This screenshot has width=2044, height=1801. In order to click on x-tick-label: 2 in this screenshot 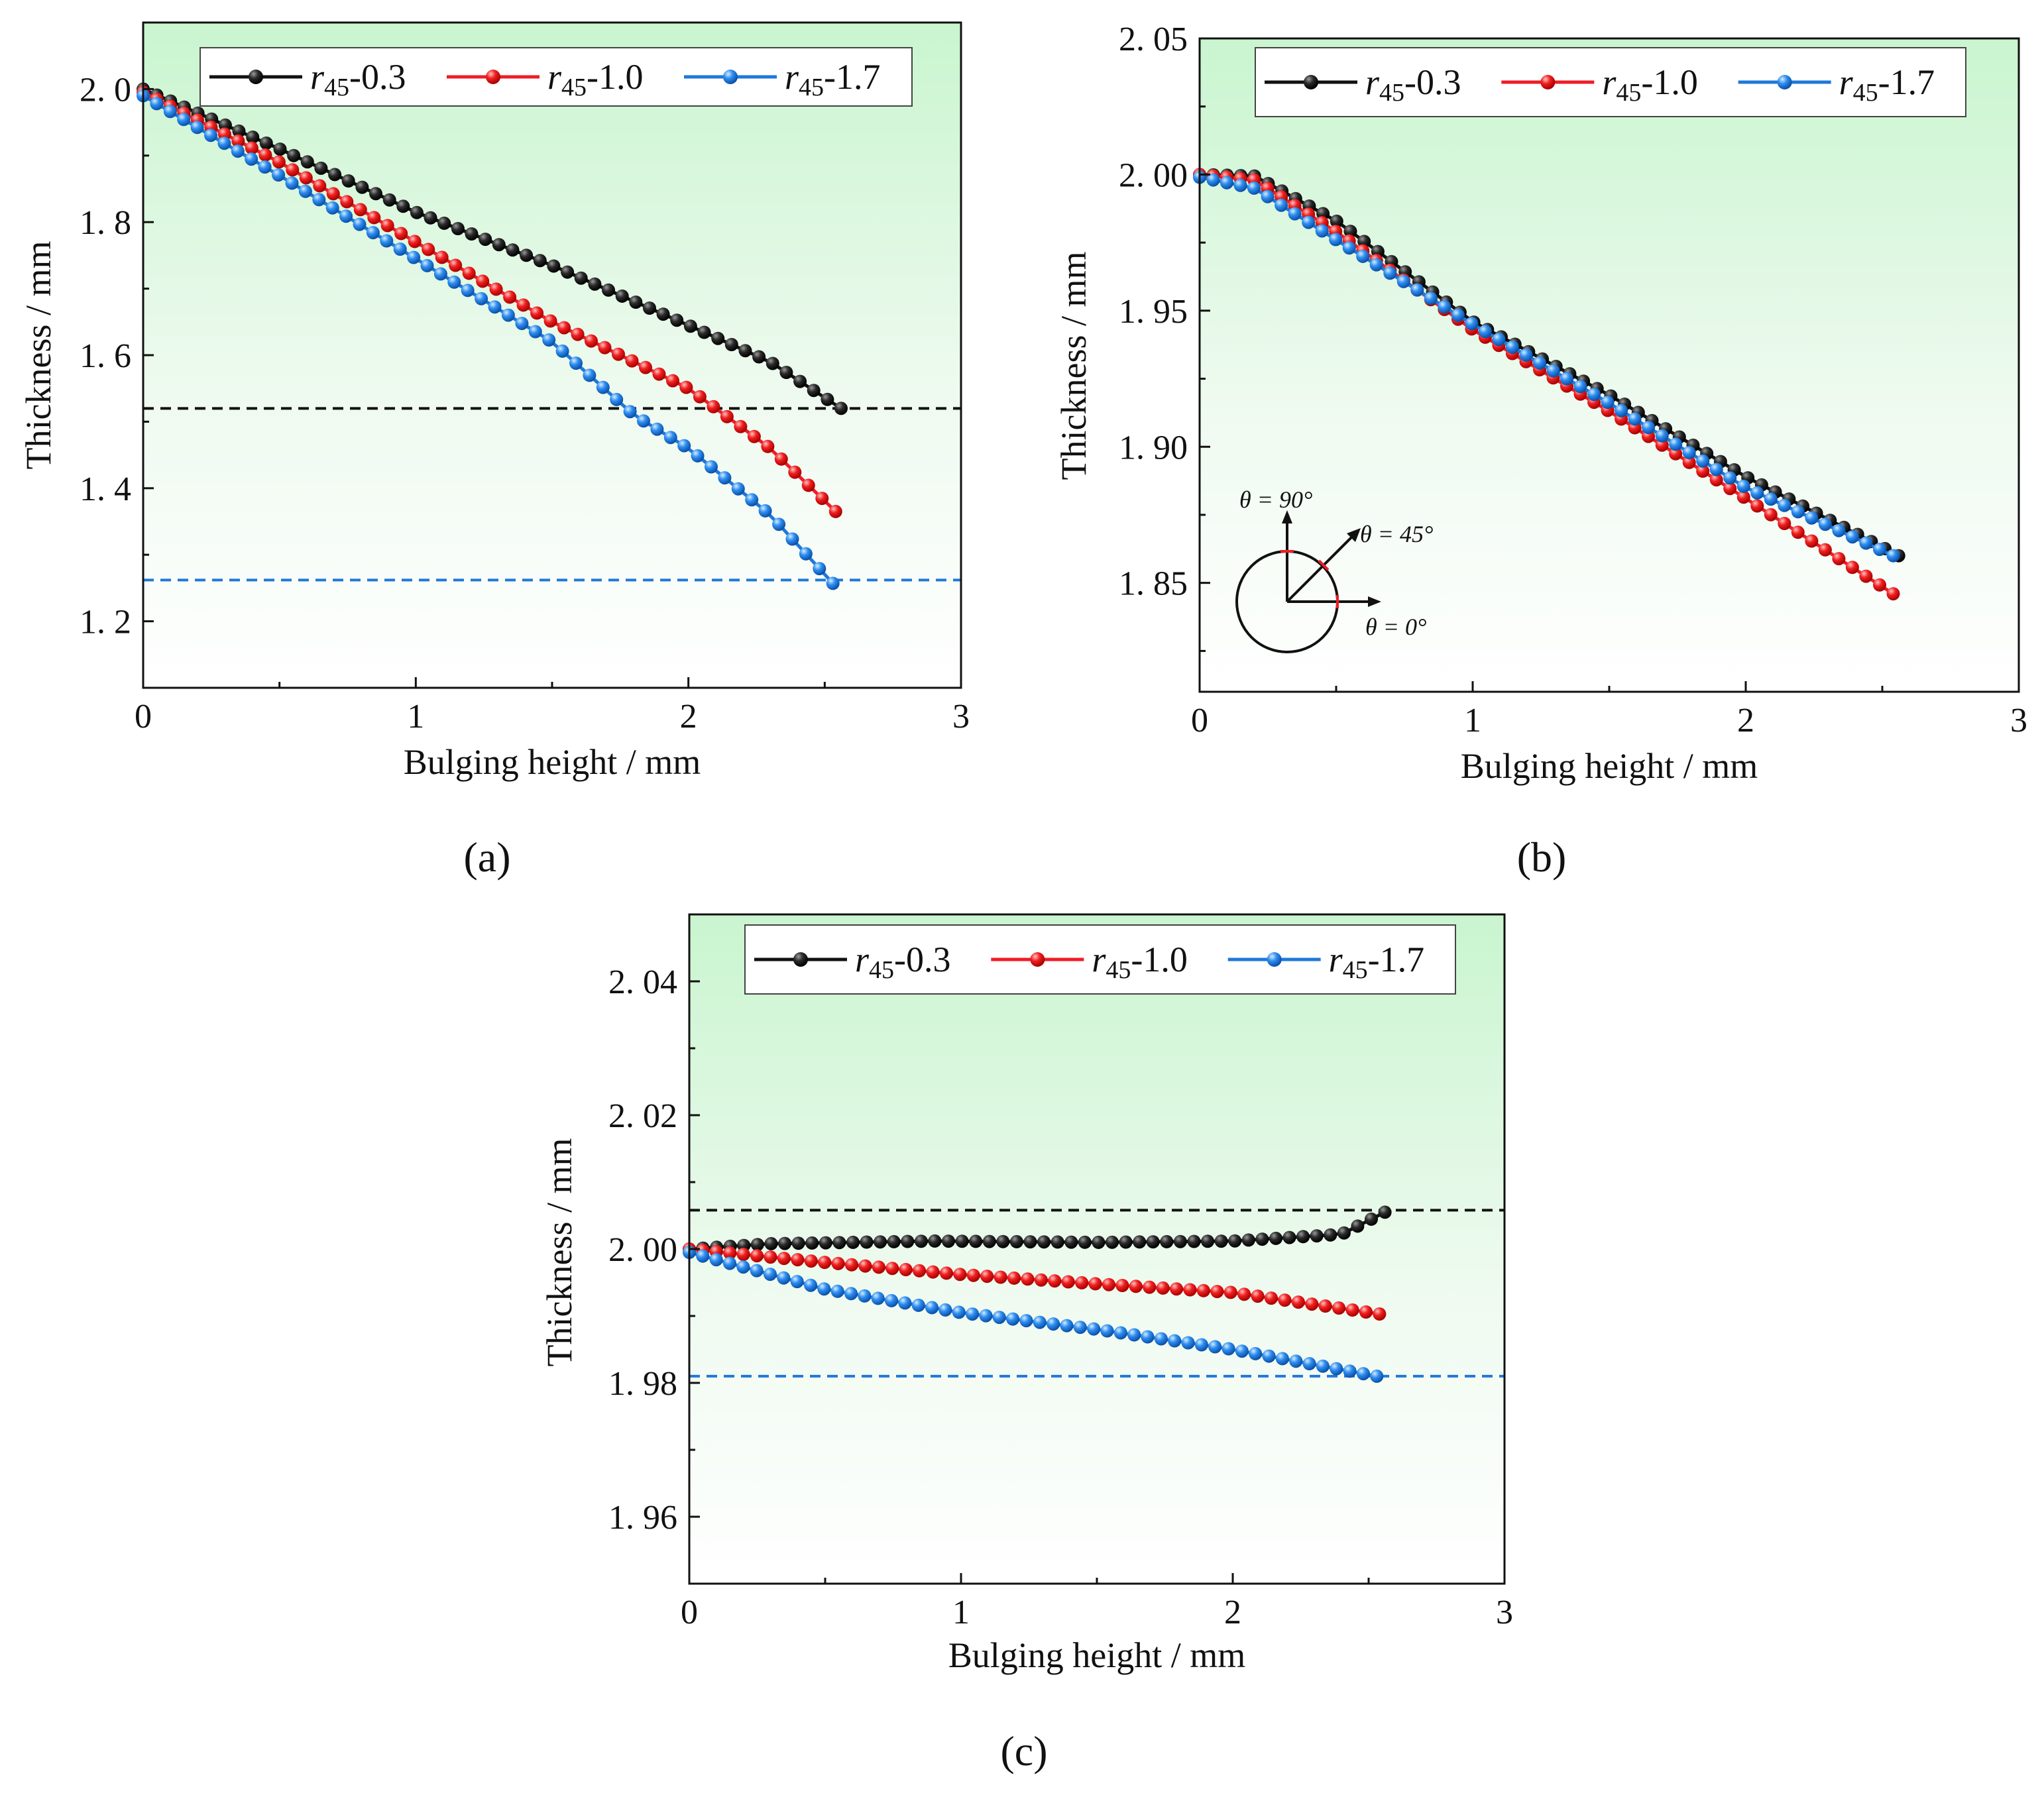, I will do `click(1232, 1612)`.